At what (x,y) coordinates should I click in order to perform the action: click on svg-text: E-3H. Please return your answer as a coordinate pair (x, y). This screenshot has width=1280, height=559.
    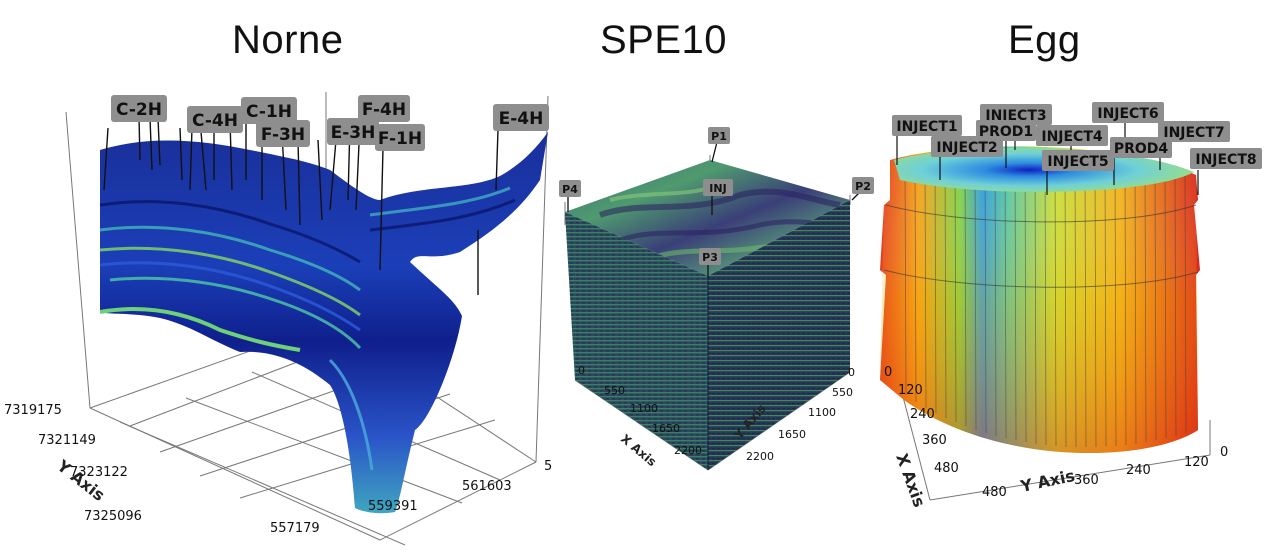
    Looking at the image, I should click on (353, 133).